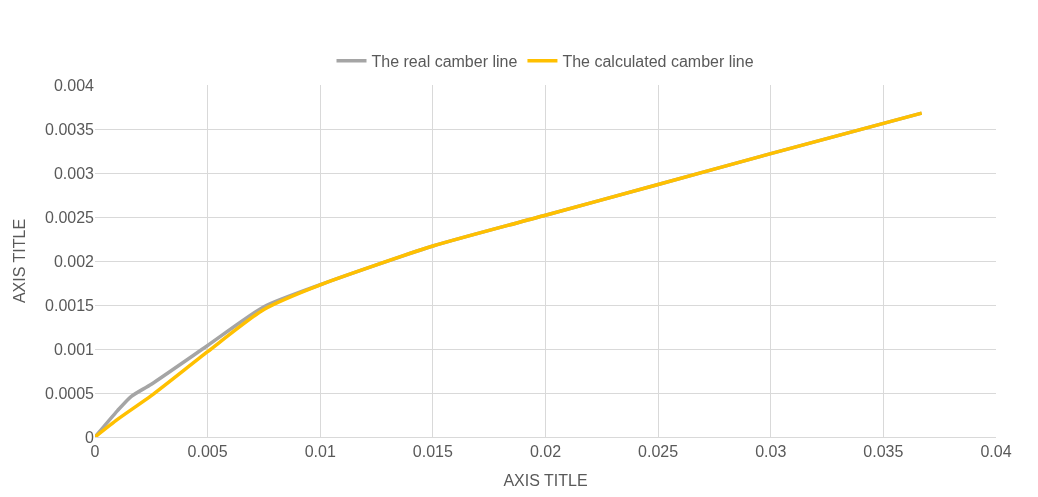  I want to click on y-tick-label: 0.002, so click(74, 261).